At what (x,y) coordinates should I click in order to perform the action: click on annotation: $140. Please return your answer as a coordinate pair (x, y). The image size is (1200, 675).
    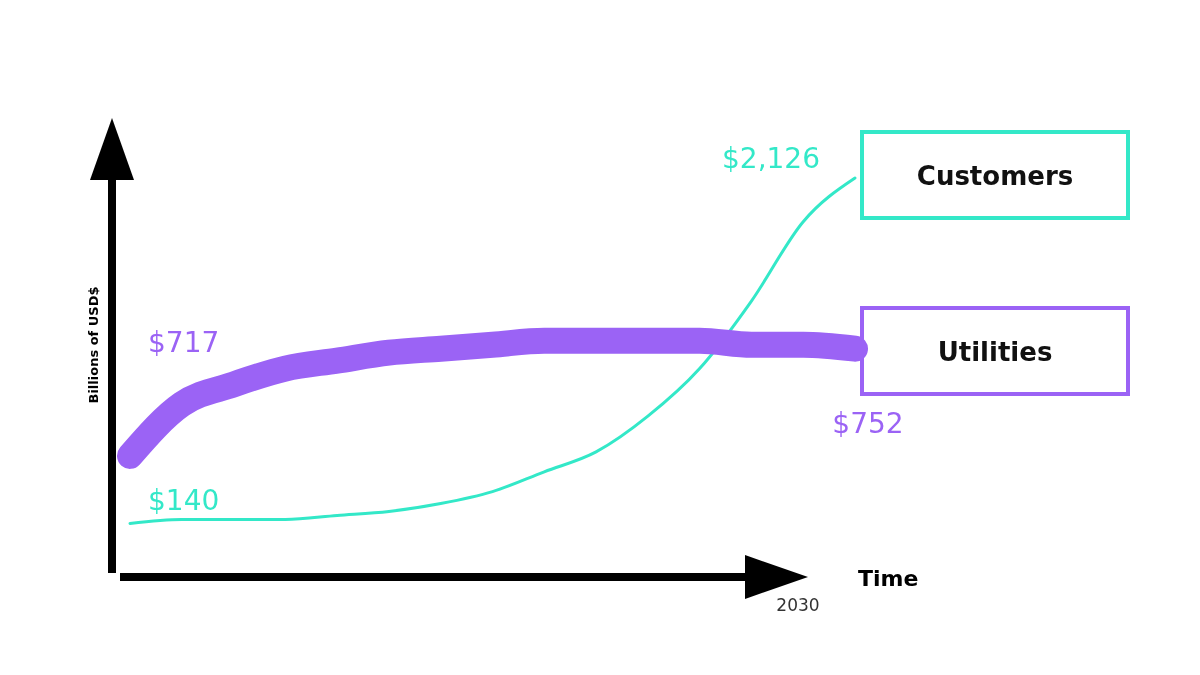
    Looking at the image, I should click on (184, 500).